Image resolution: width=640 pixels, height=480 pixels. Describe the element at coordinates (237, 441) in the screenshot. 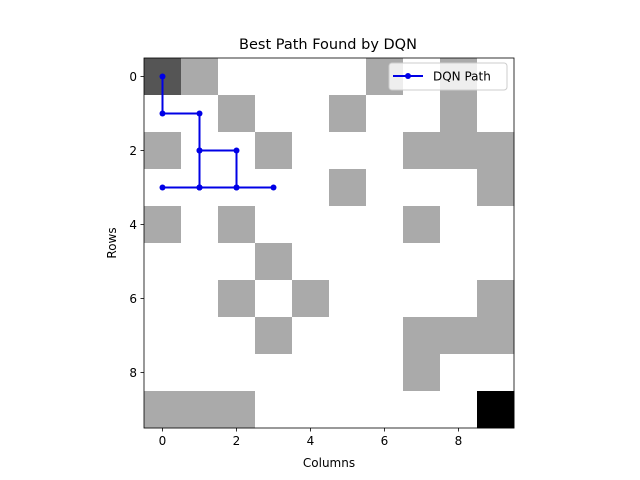

I see `x-tick-label: 2` at that location.